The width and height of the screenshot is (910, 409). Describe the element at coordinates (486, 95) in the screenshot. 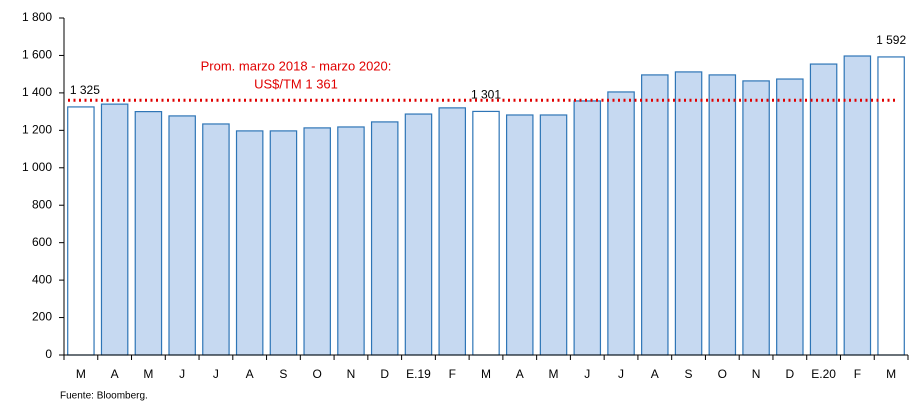

I see `value-label: 1 301` at that location.